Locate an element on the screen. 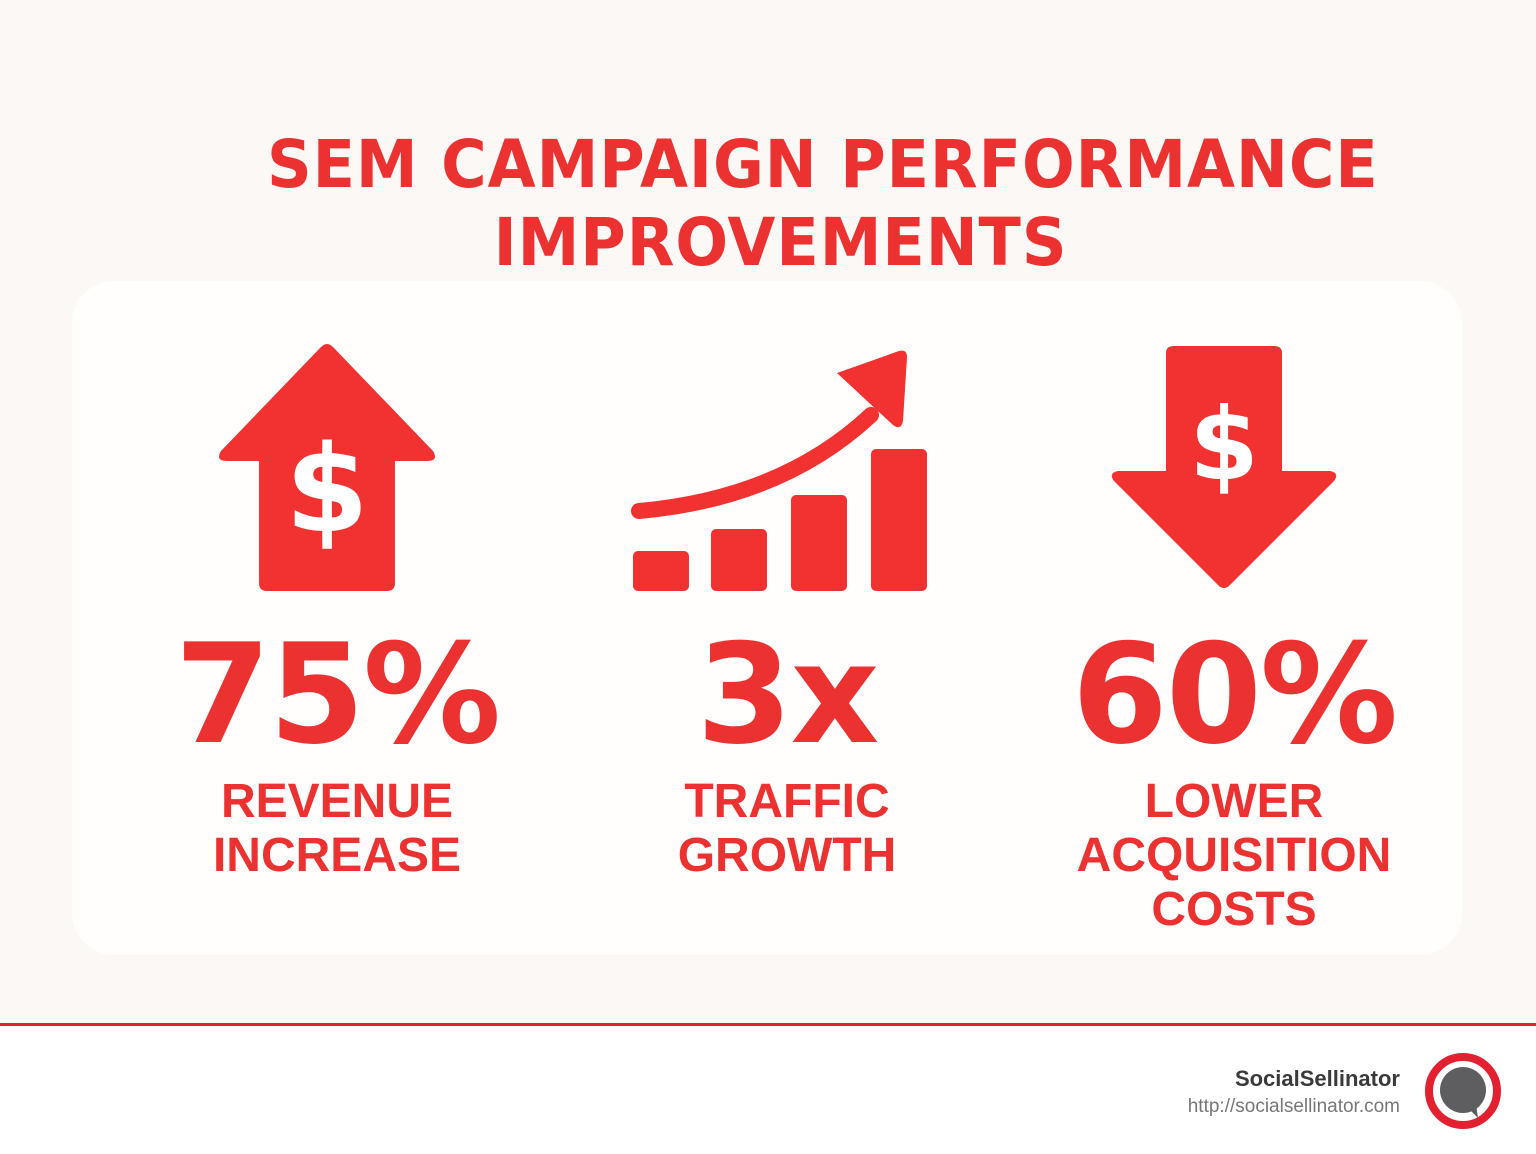 This screenshot has width=1536, height=1154. title-line-2: IMPROVEMENTS is located at coordinates (780, 243).